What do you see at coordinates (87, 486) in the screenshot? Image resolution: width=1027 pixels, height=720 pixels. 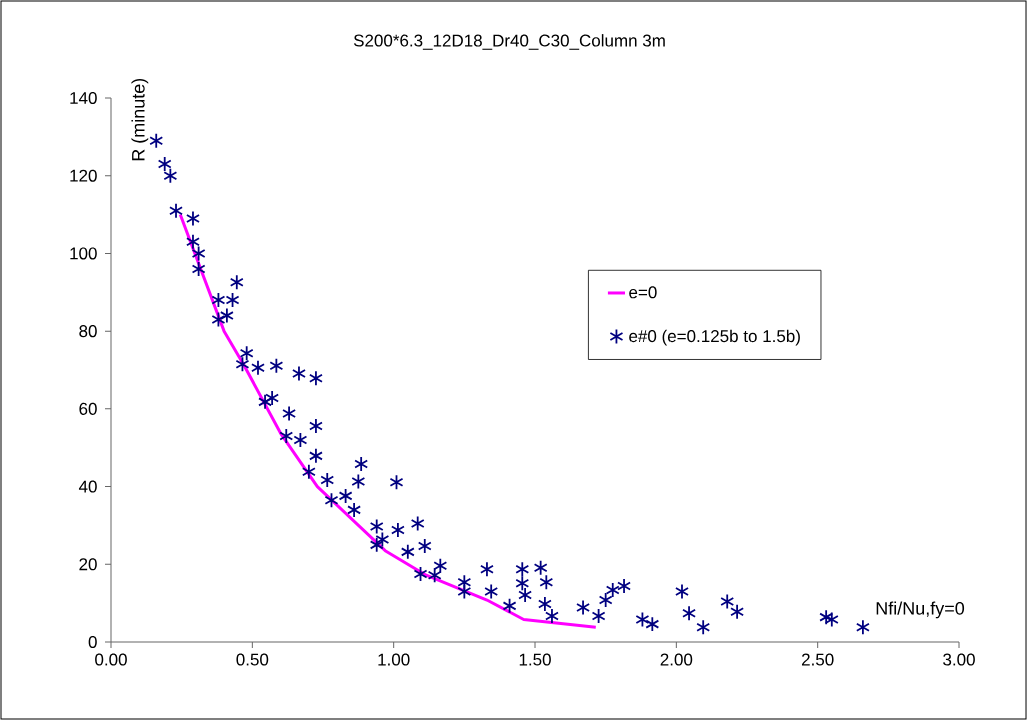 I see `y-tick-label: 40` at bounding box center [87, 486].